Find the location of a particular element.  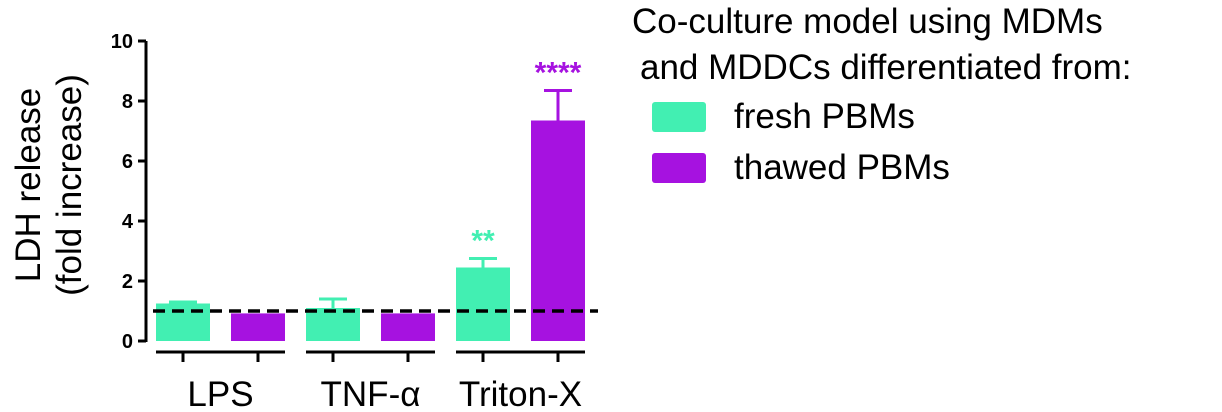

x-category-label: Triton-X is located at coordinates (520, 393).